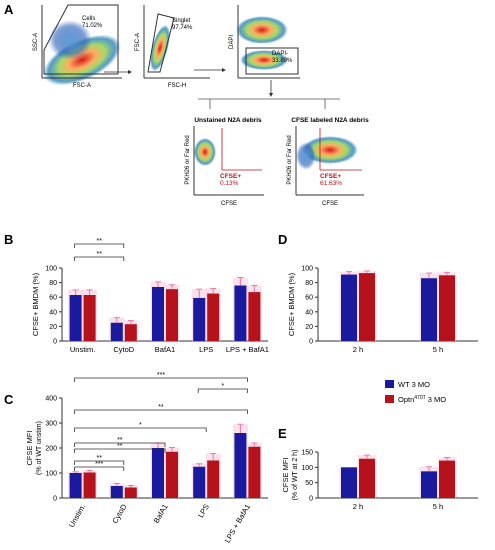 This screenshot has height=550, width=495. What do you see at coordinates (307, 453) in the screenshot?
I see `y-tick-label: 150` at bounding box center [307, 453].